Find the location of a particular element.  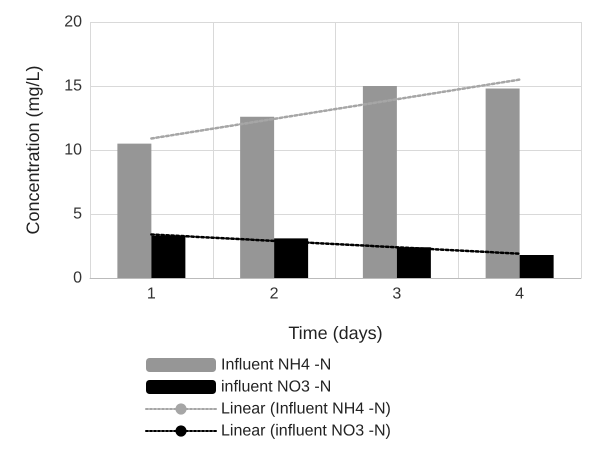

x-tick-label: 4 is located at coordinates (519, 294).